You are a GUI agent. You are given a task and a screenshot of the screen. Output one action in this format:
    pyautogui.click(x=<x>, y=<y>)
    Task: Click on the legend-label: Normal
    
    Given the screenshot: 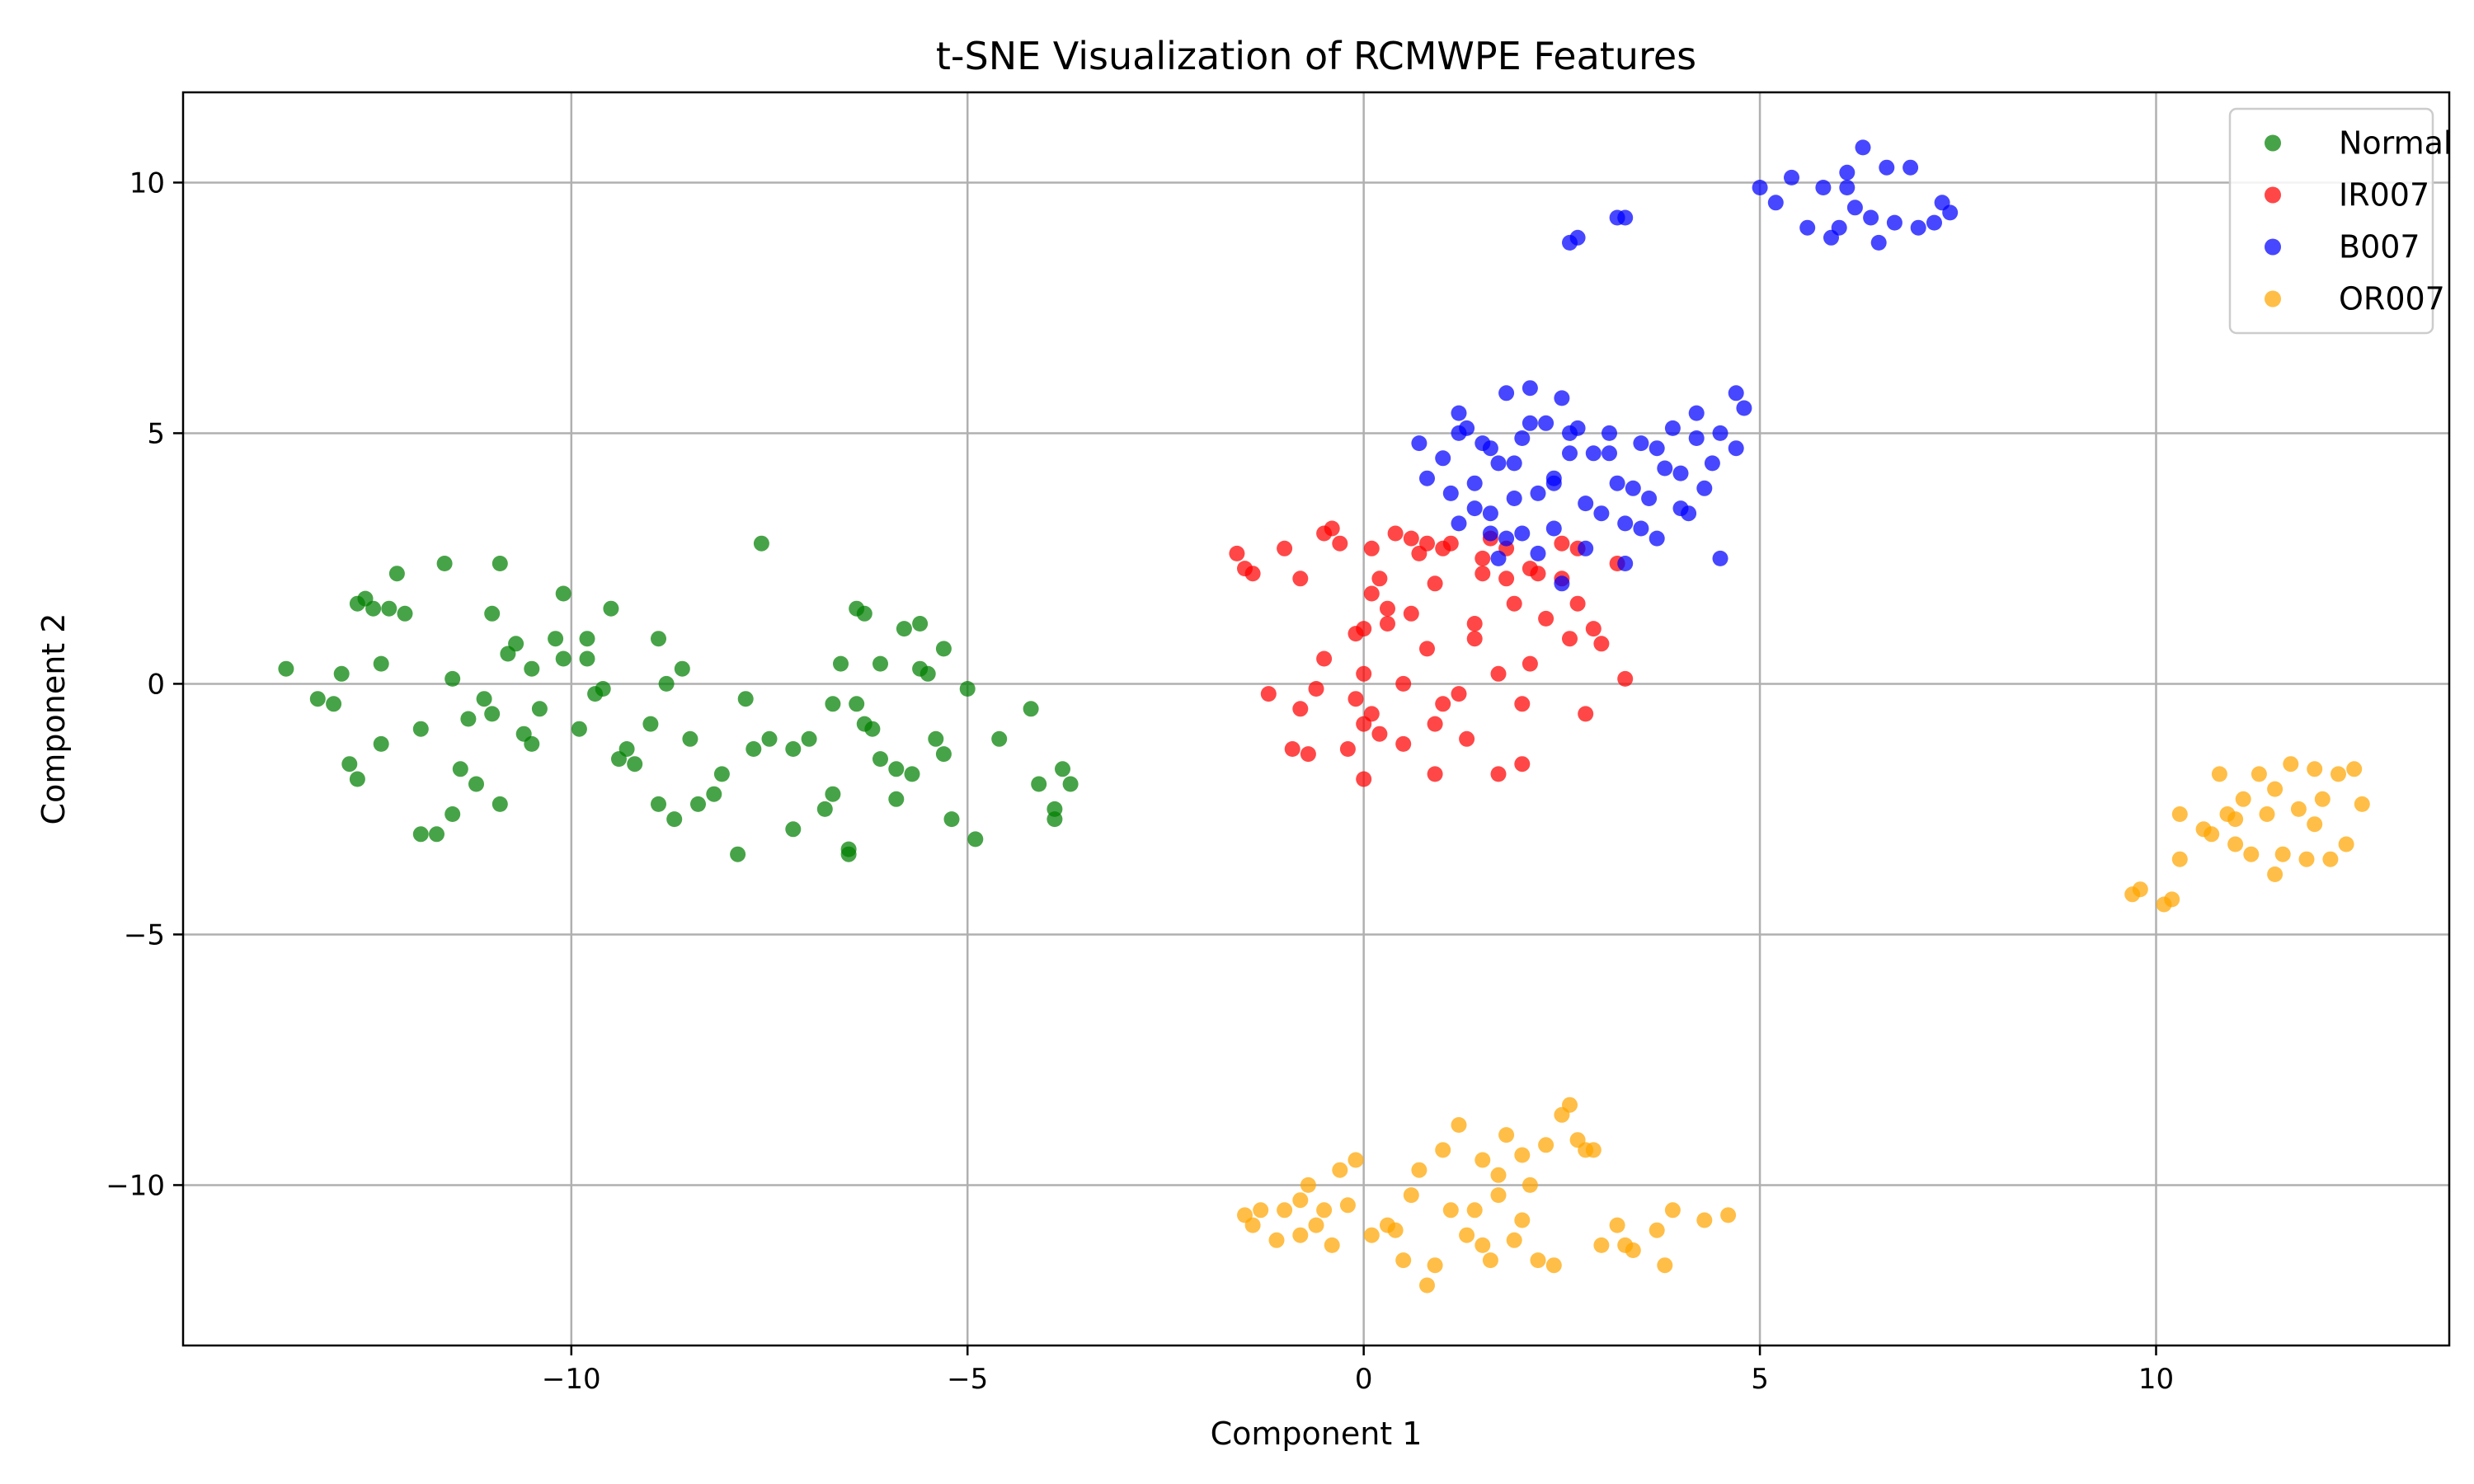 What is the action you would take?
    pyautogui.click(x=2396, y=143)
    